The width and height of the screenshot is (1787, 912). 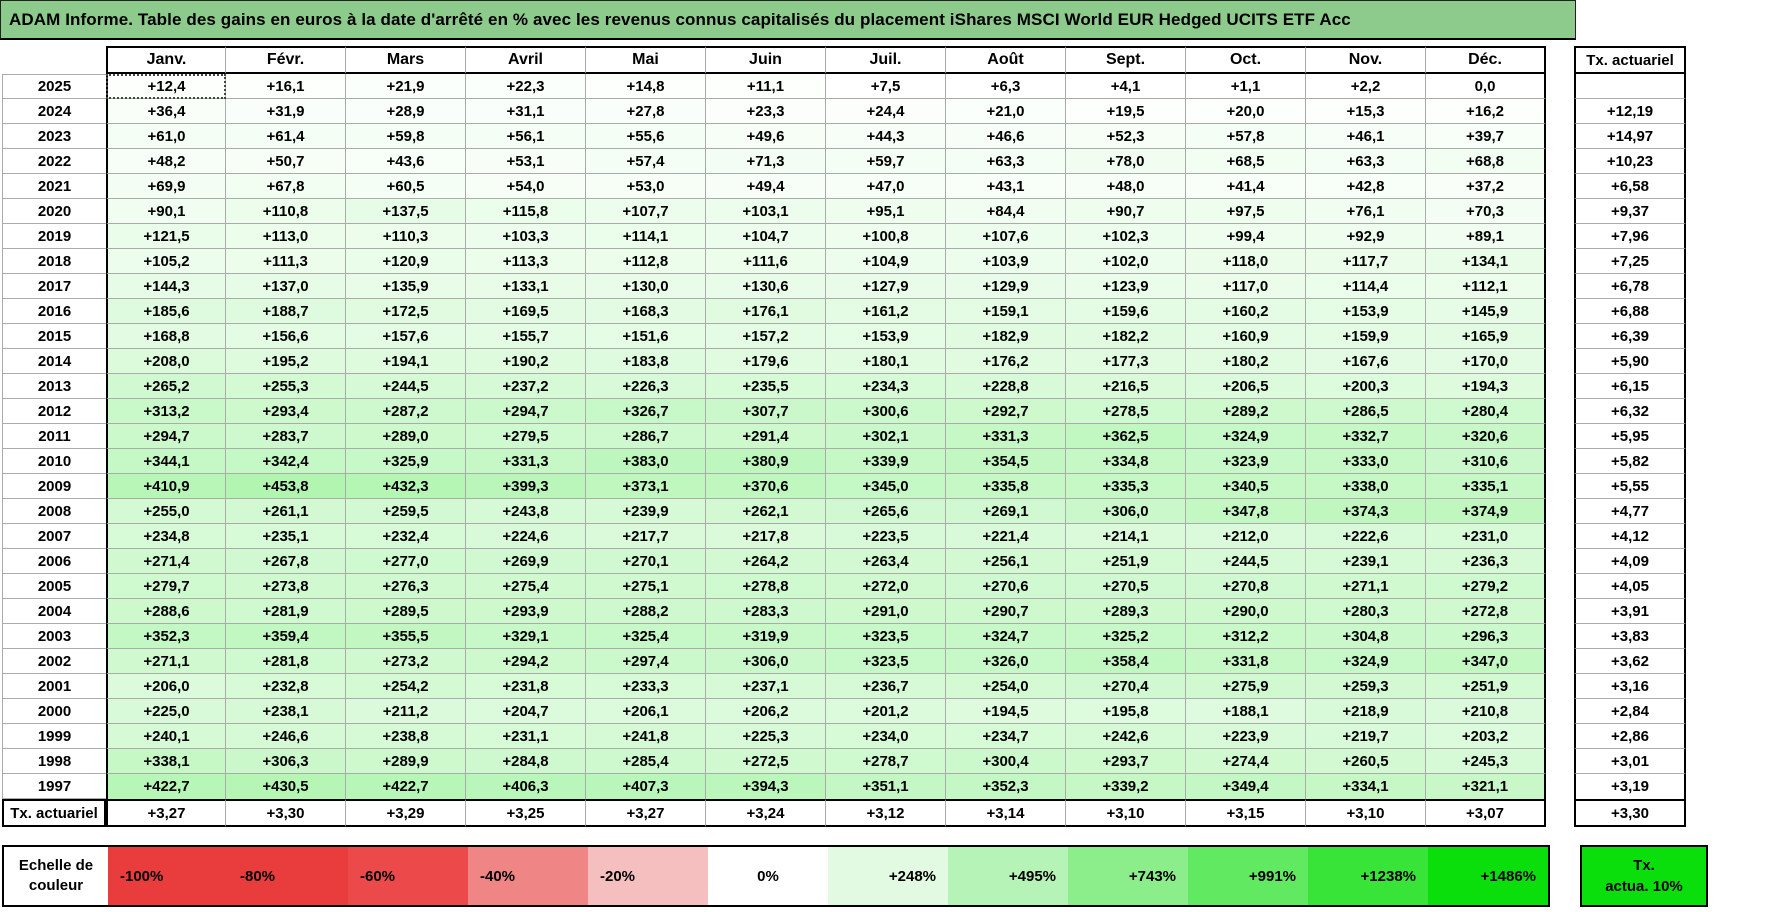 What do you see at coordinates (886, 86) in the screenshot?
I see `gain-cell: +7,5` at bounding box center [886, 86].